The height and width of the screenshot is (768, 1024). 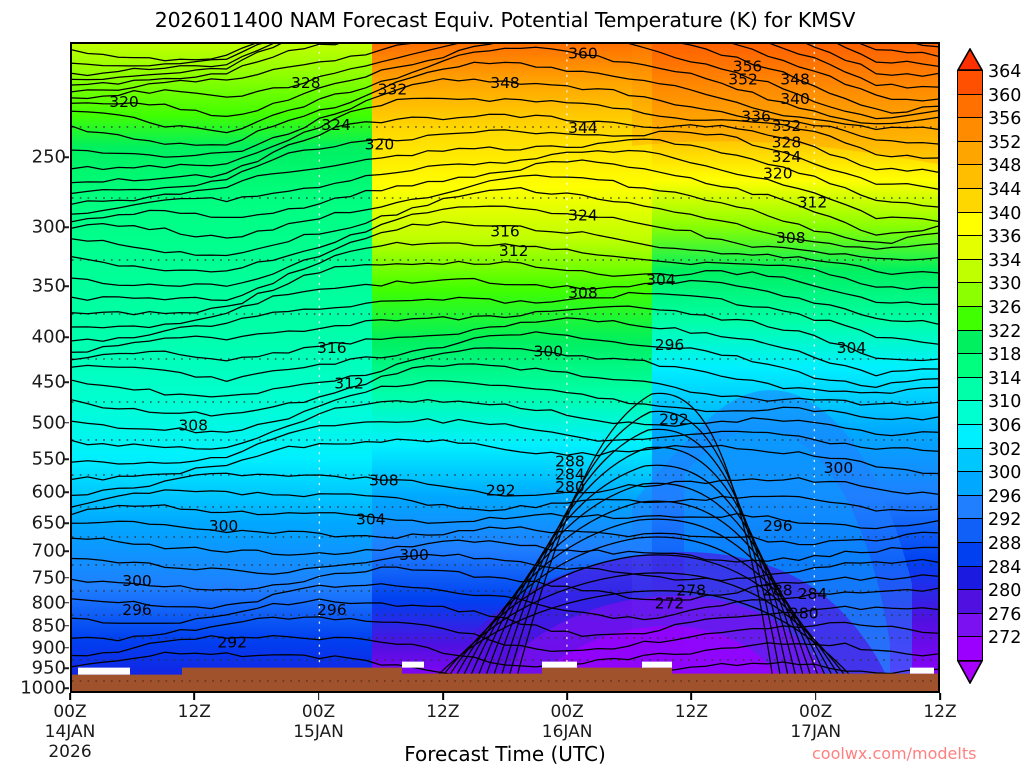 I want to click on x-tick-day: 14JAN, so click(x=70, y=732).